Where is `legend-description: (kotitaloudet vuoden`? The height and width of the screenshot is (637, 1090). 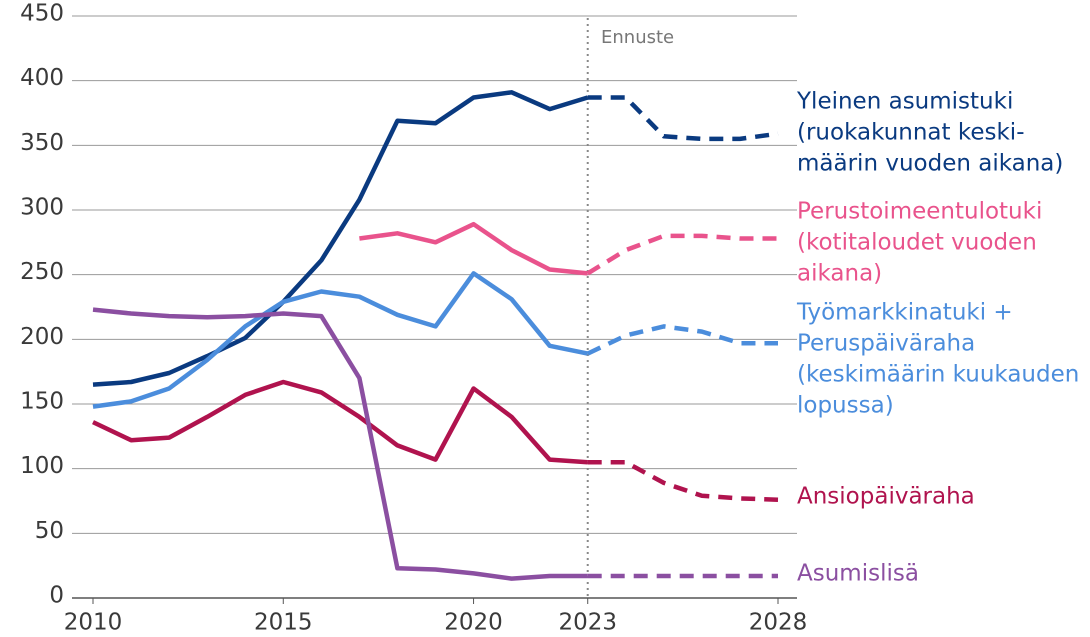
legend-description: (kotitaloudet vuoden is located at coordinates (917, 243).